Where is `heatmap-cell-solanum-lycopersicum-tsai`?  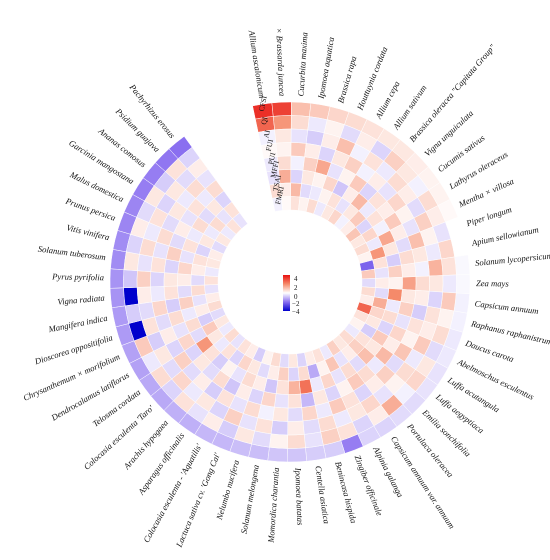 heatmap-cell-solanum-lycopersicum-tsai is located at coordinates (382, 272).